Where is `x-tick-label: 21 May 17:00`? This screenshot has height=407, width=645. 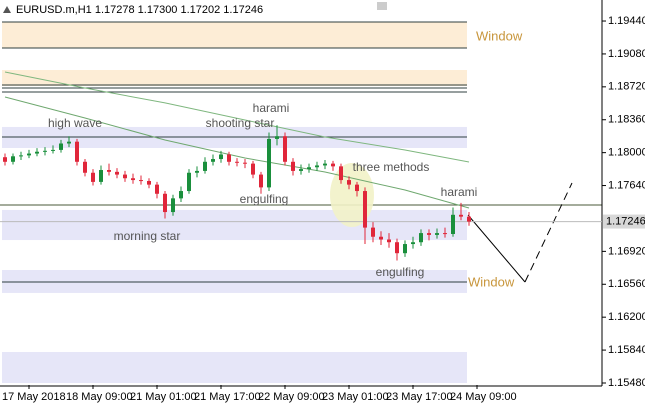
x-tick-label: 21 May 17:00 is located at coordinates (227, 397).